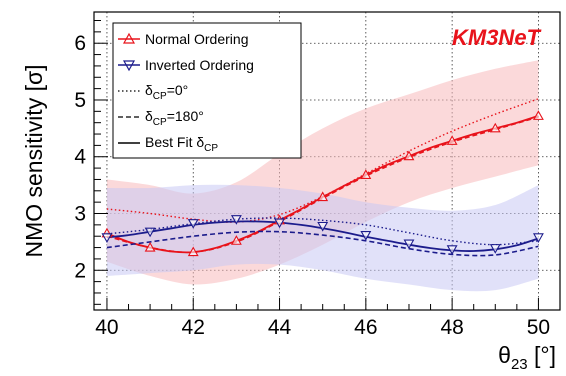  Describe the element at coordinates (160, 122) in the screenshot. I see `legend-dcp180-sub: CP` at that location.